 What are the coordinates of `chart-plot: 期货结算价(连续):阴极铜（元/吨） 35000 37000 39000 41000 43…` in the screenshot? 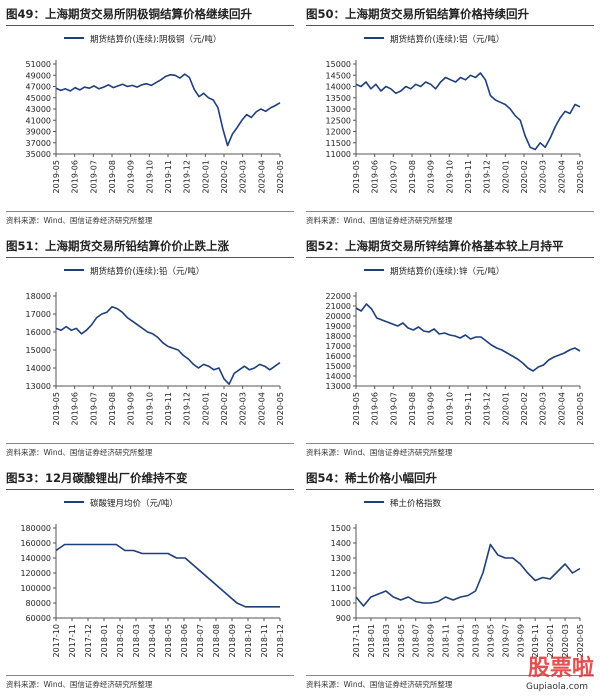 It's located at (155, 113).